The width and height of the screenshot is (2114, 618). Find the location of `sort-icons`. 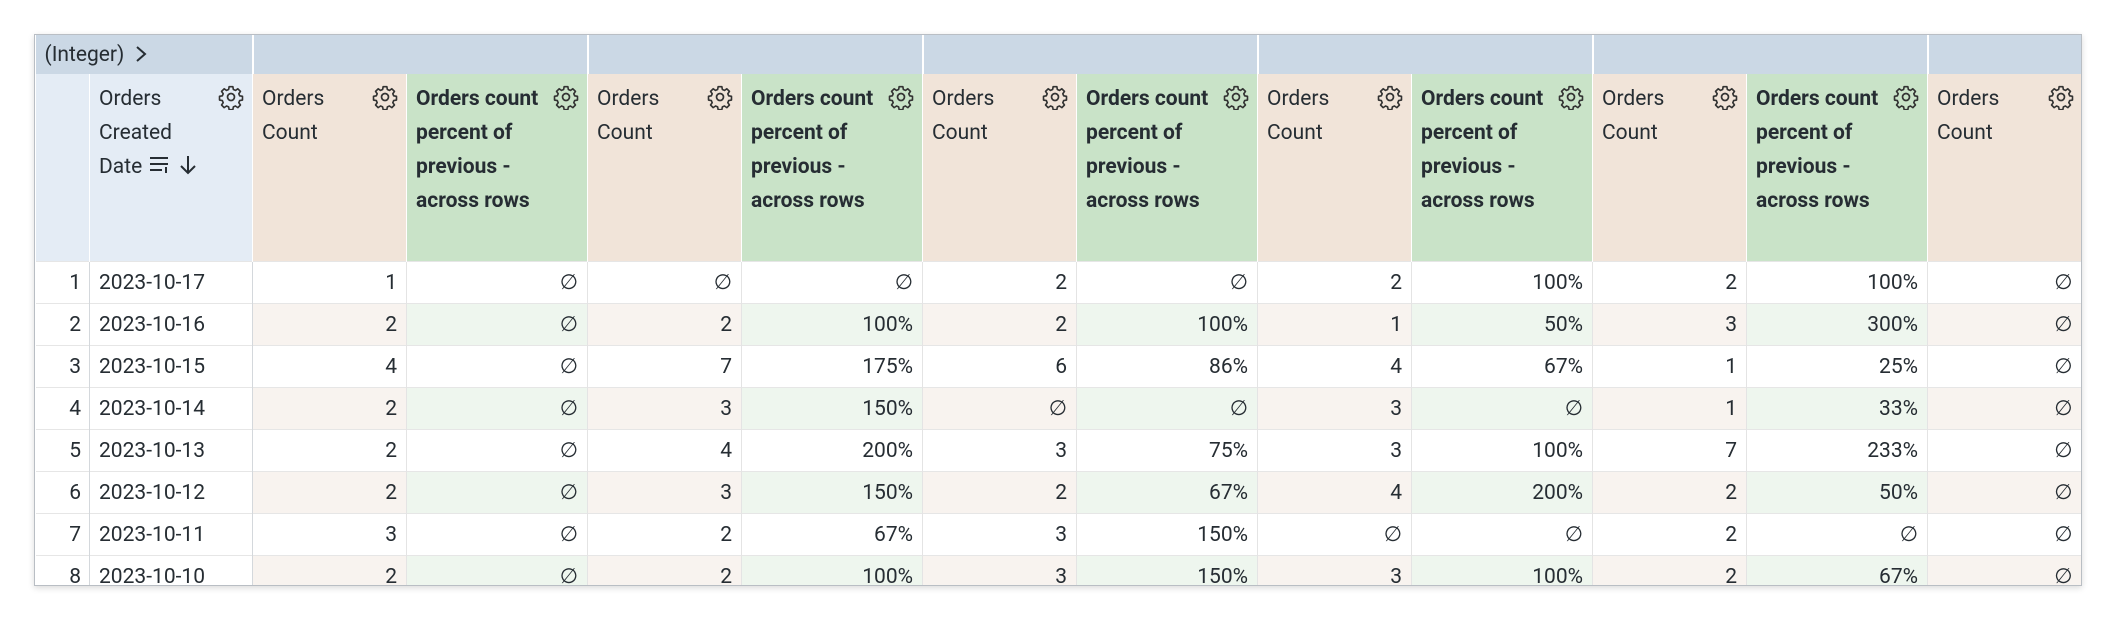

sort-icons is located at coordinates (176, 165).